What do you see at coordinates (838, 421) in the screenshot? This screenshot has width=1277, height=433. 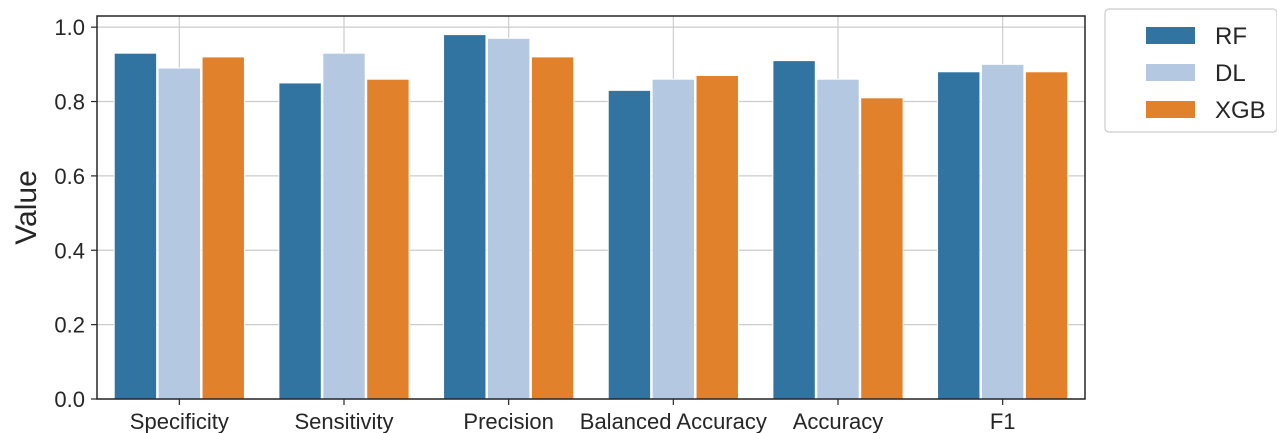 I see `x-tick-label: Accuracy` at bounding box center [838, 421].